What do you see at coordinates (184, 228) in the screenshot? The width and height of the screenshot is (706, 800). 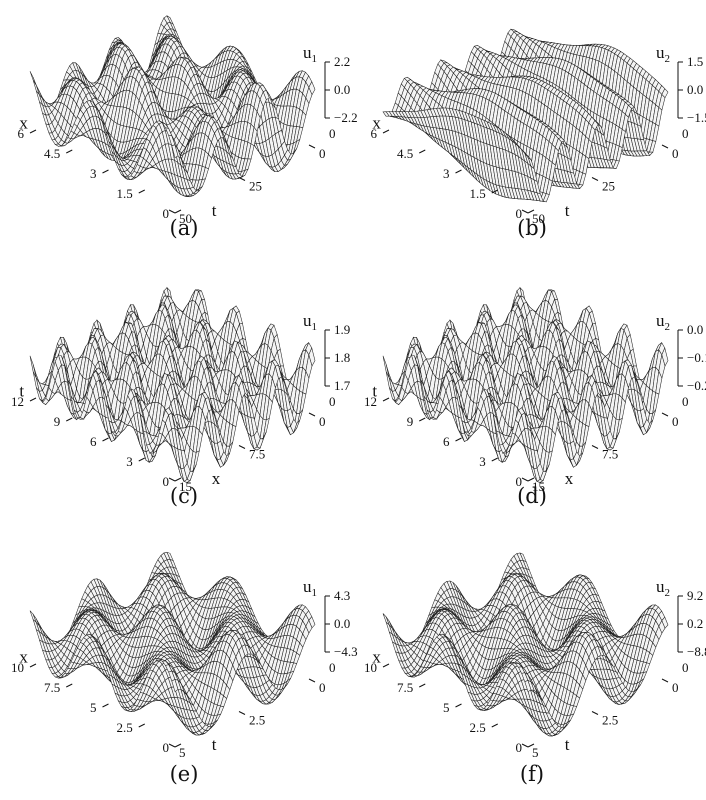 I see `caption-a: (a)` at bounding box center [184, 228].